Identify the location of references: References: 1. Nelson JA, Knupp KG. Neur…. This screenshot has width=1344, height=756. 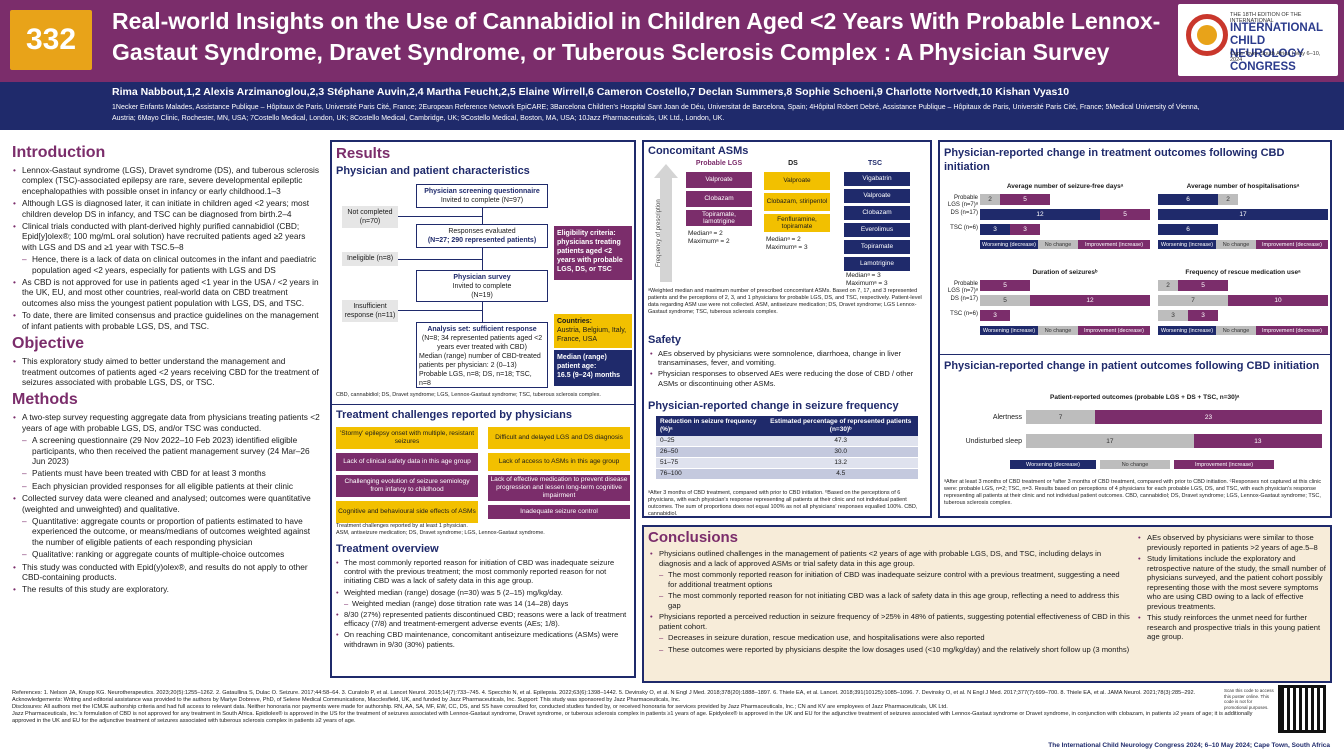
(604, 693).